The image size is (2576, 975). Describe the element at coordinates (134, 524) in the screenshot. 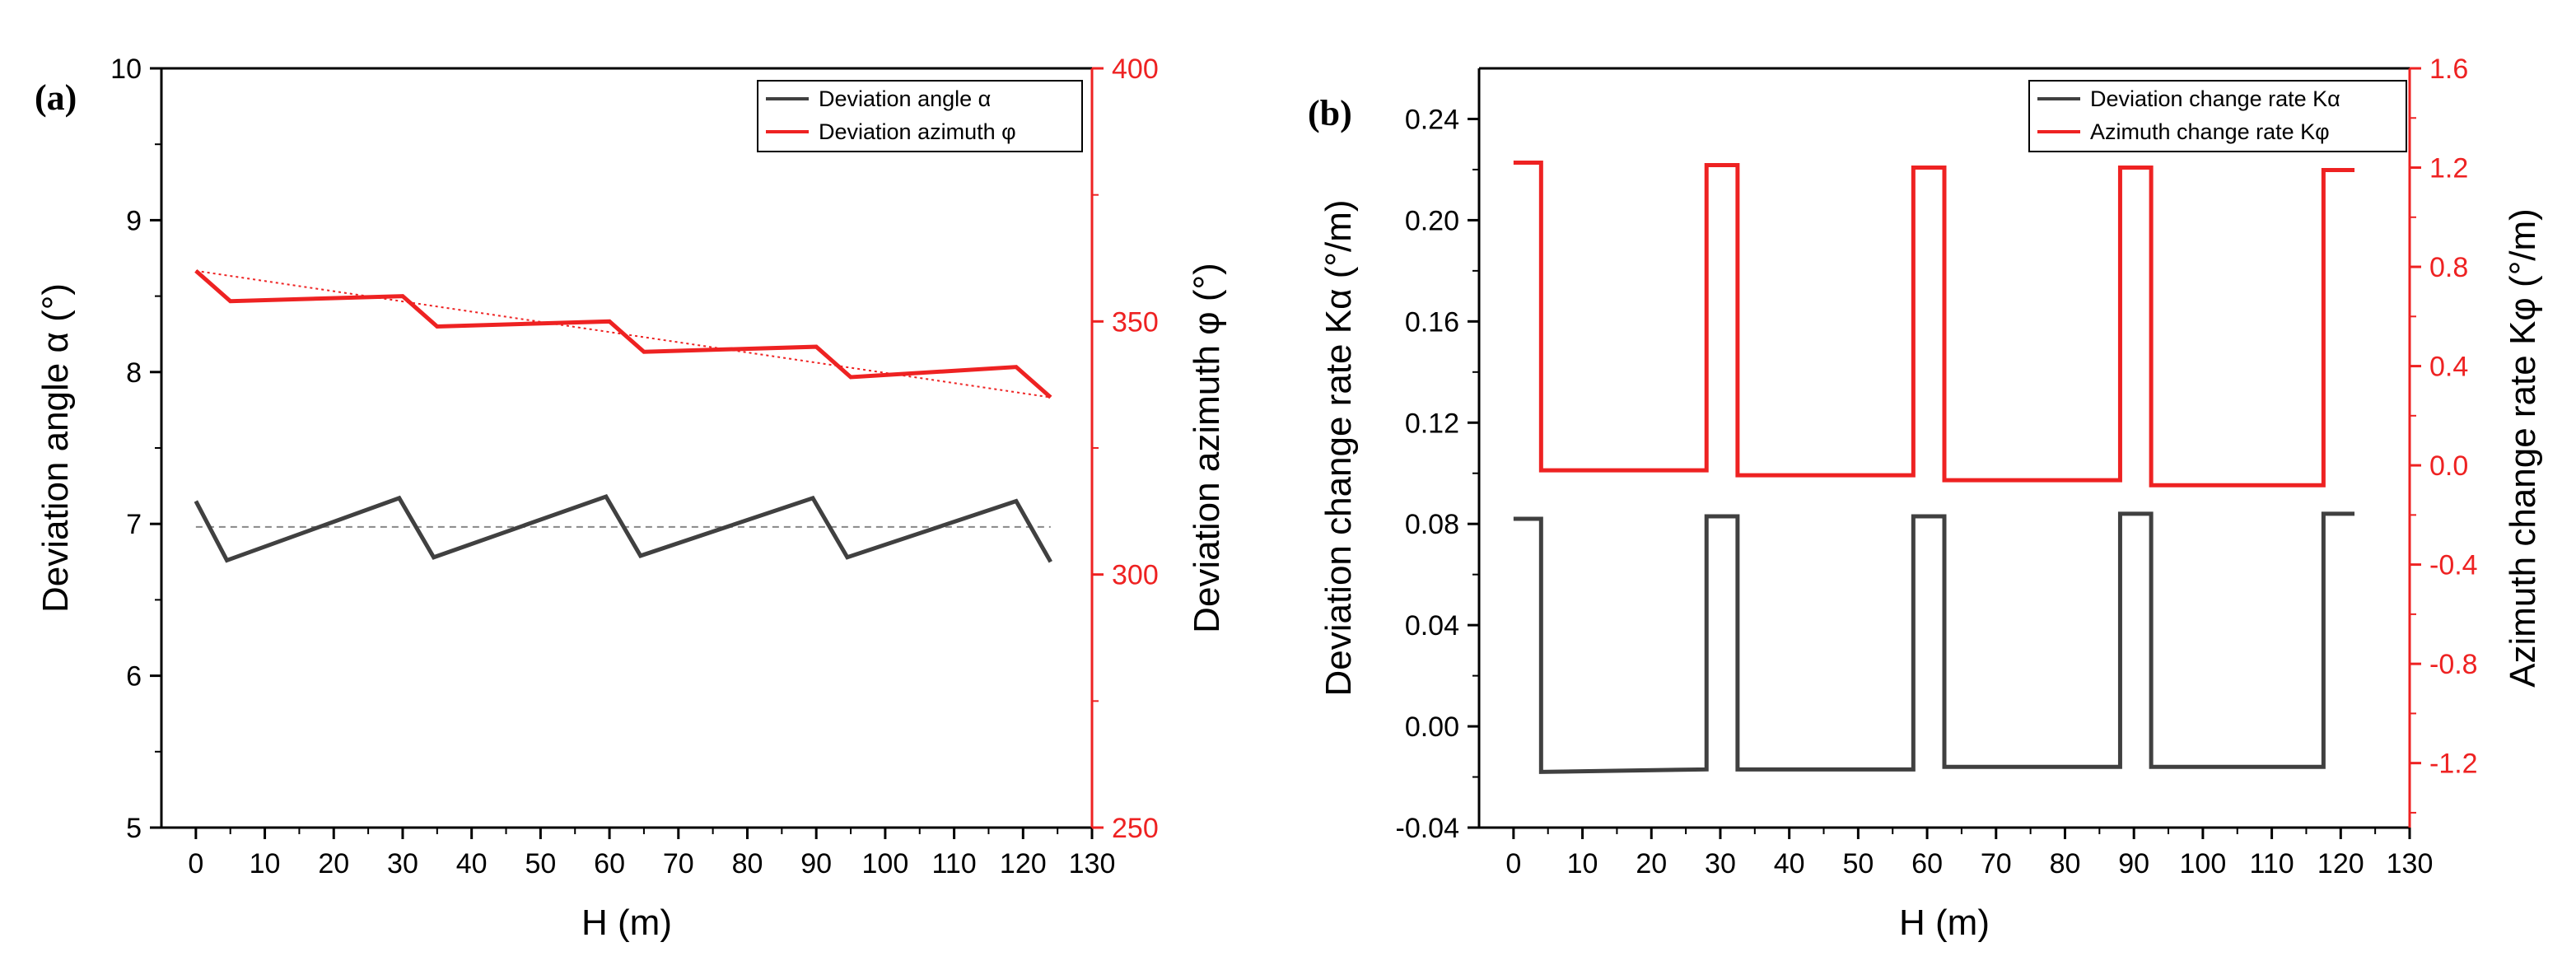

I see `y-tick-label: 7` at that location.